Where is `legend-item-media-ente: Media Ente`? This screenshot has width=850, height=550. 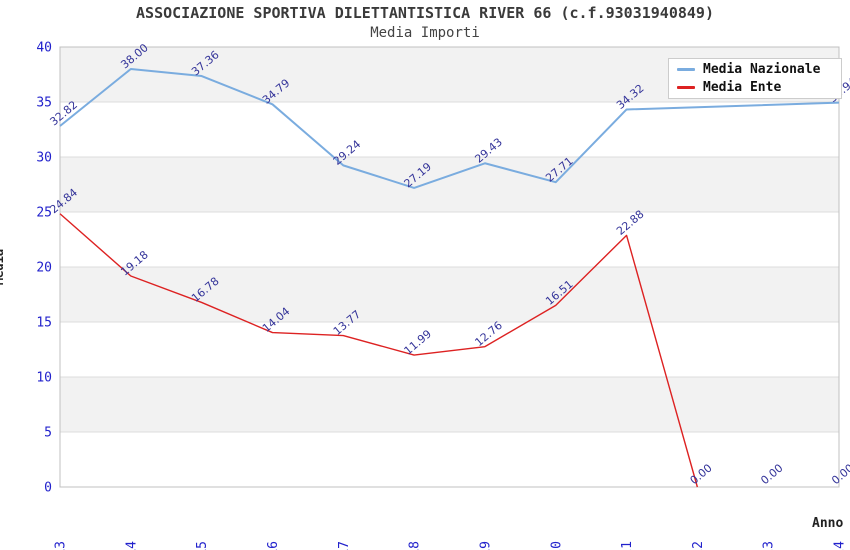 legend-item-media-ente: Media Ente is located at coordinates (755, 87).